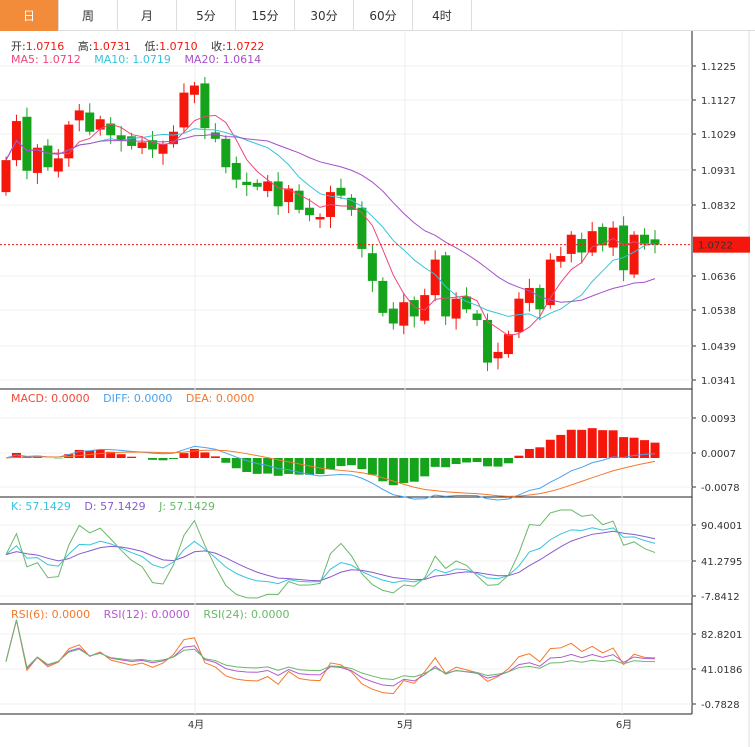  Describe the element at coordinates (88, 15) in the screenshot. I see `tab-1: 周` at that location.